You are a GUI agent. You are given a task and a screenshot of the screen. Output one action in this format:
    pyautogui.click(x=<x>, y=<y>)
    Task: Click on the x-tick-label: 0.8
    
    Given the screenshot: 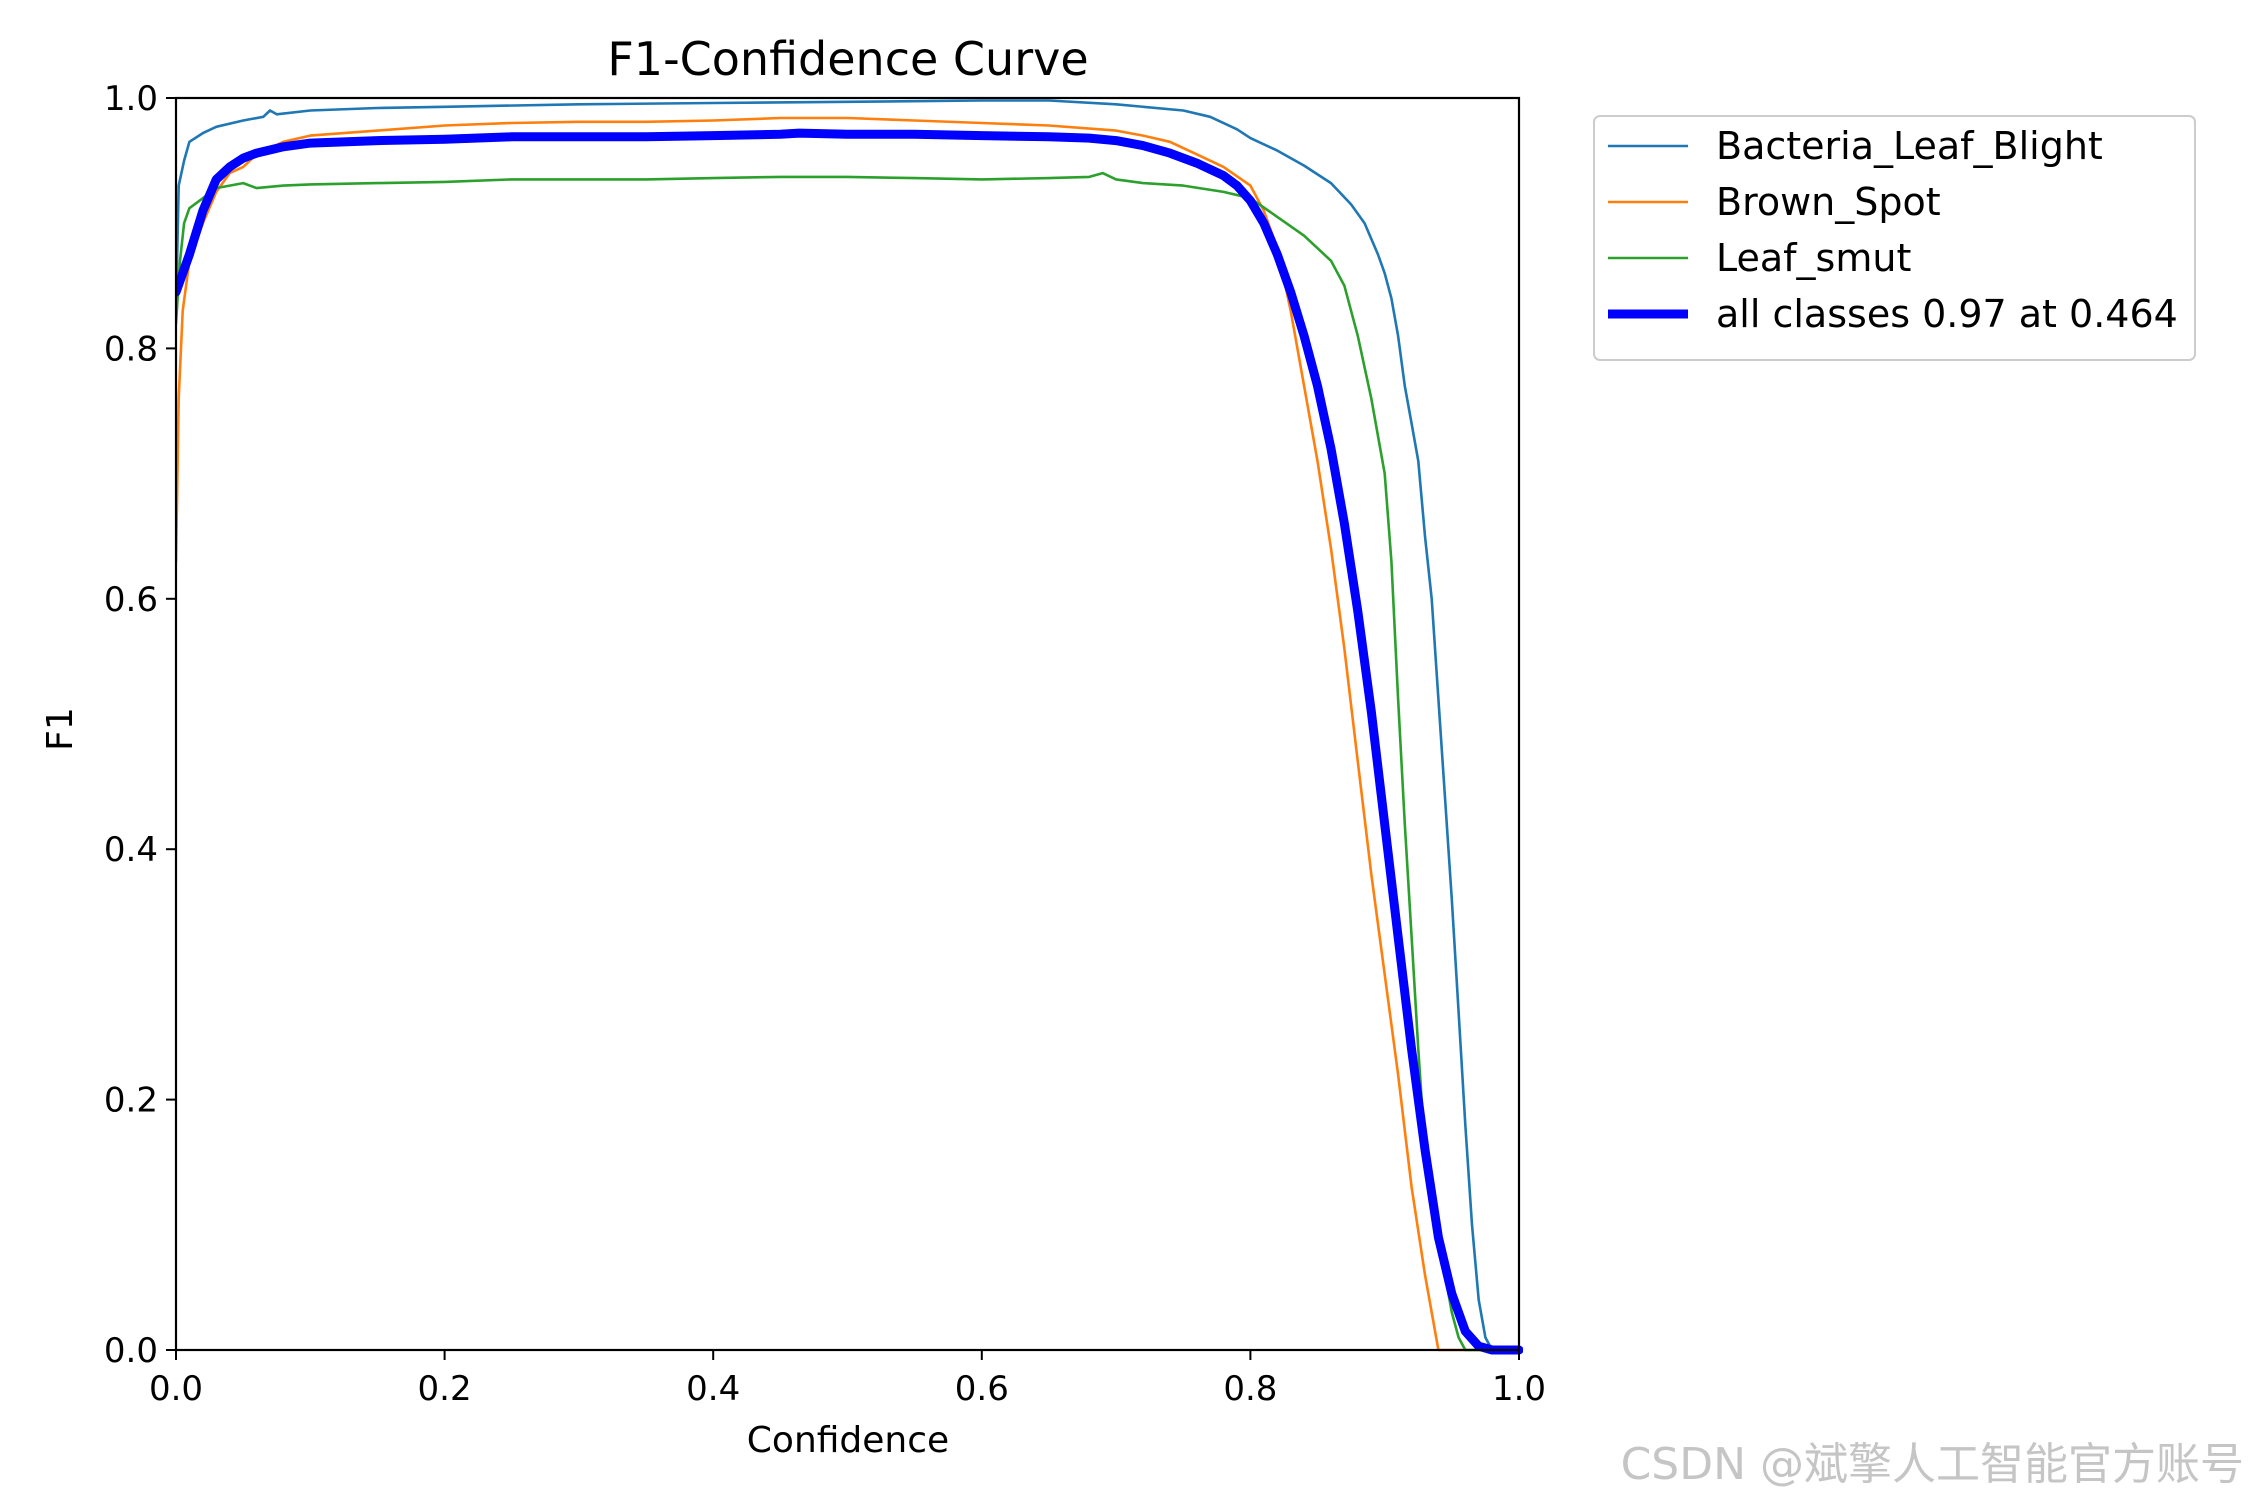 What is the action you would take?
    pyautogui.click(x=1250, y=1389)
    